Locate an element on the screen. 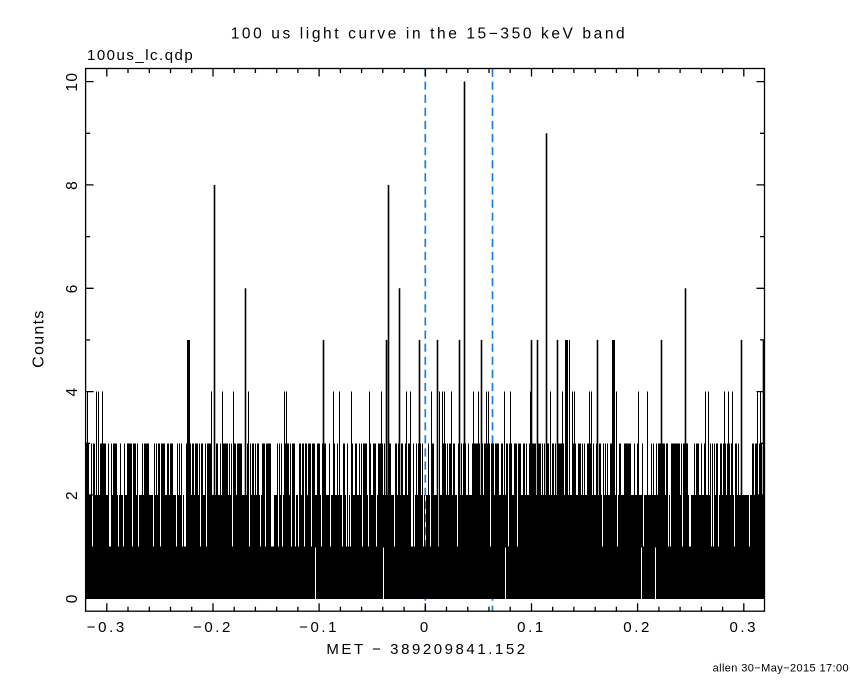 This screenshot has width=850, height=680. svg-text: 0.2 is located at coordinates (637, 627).